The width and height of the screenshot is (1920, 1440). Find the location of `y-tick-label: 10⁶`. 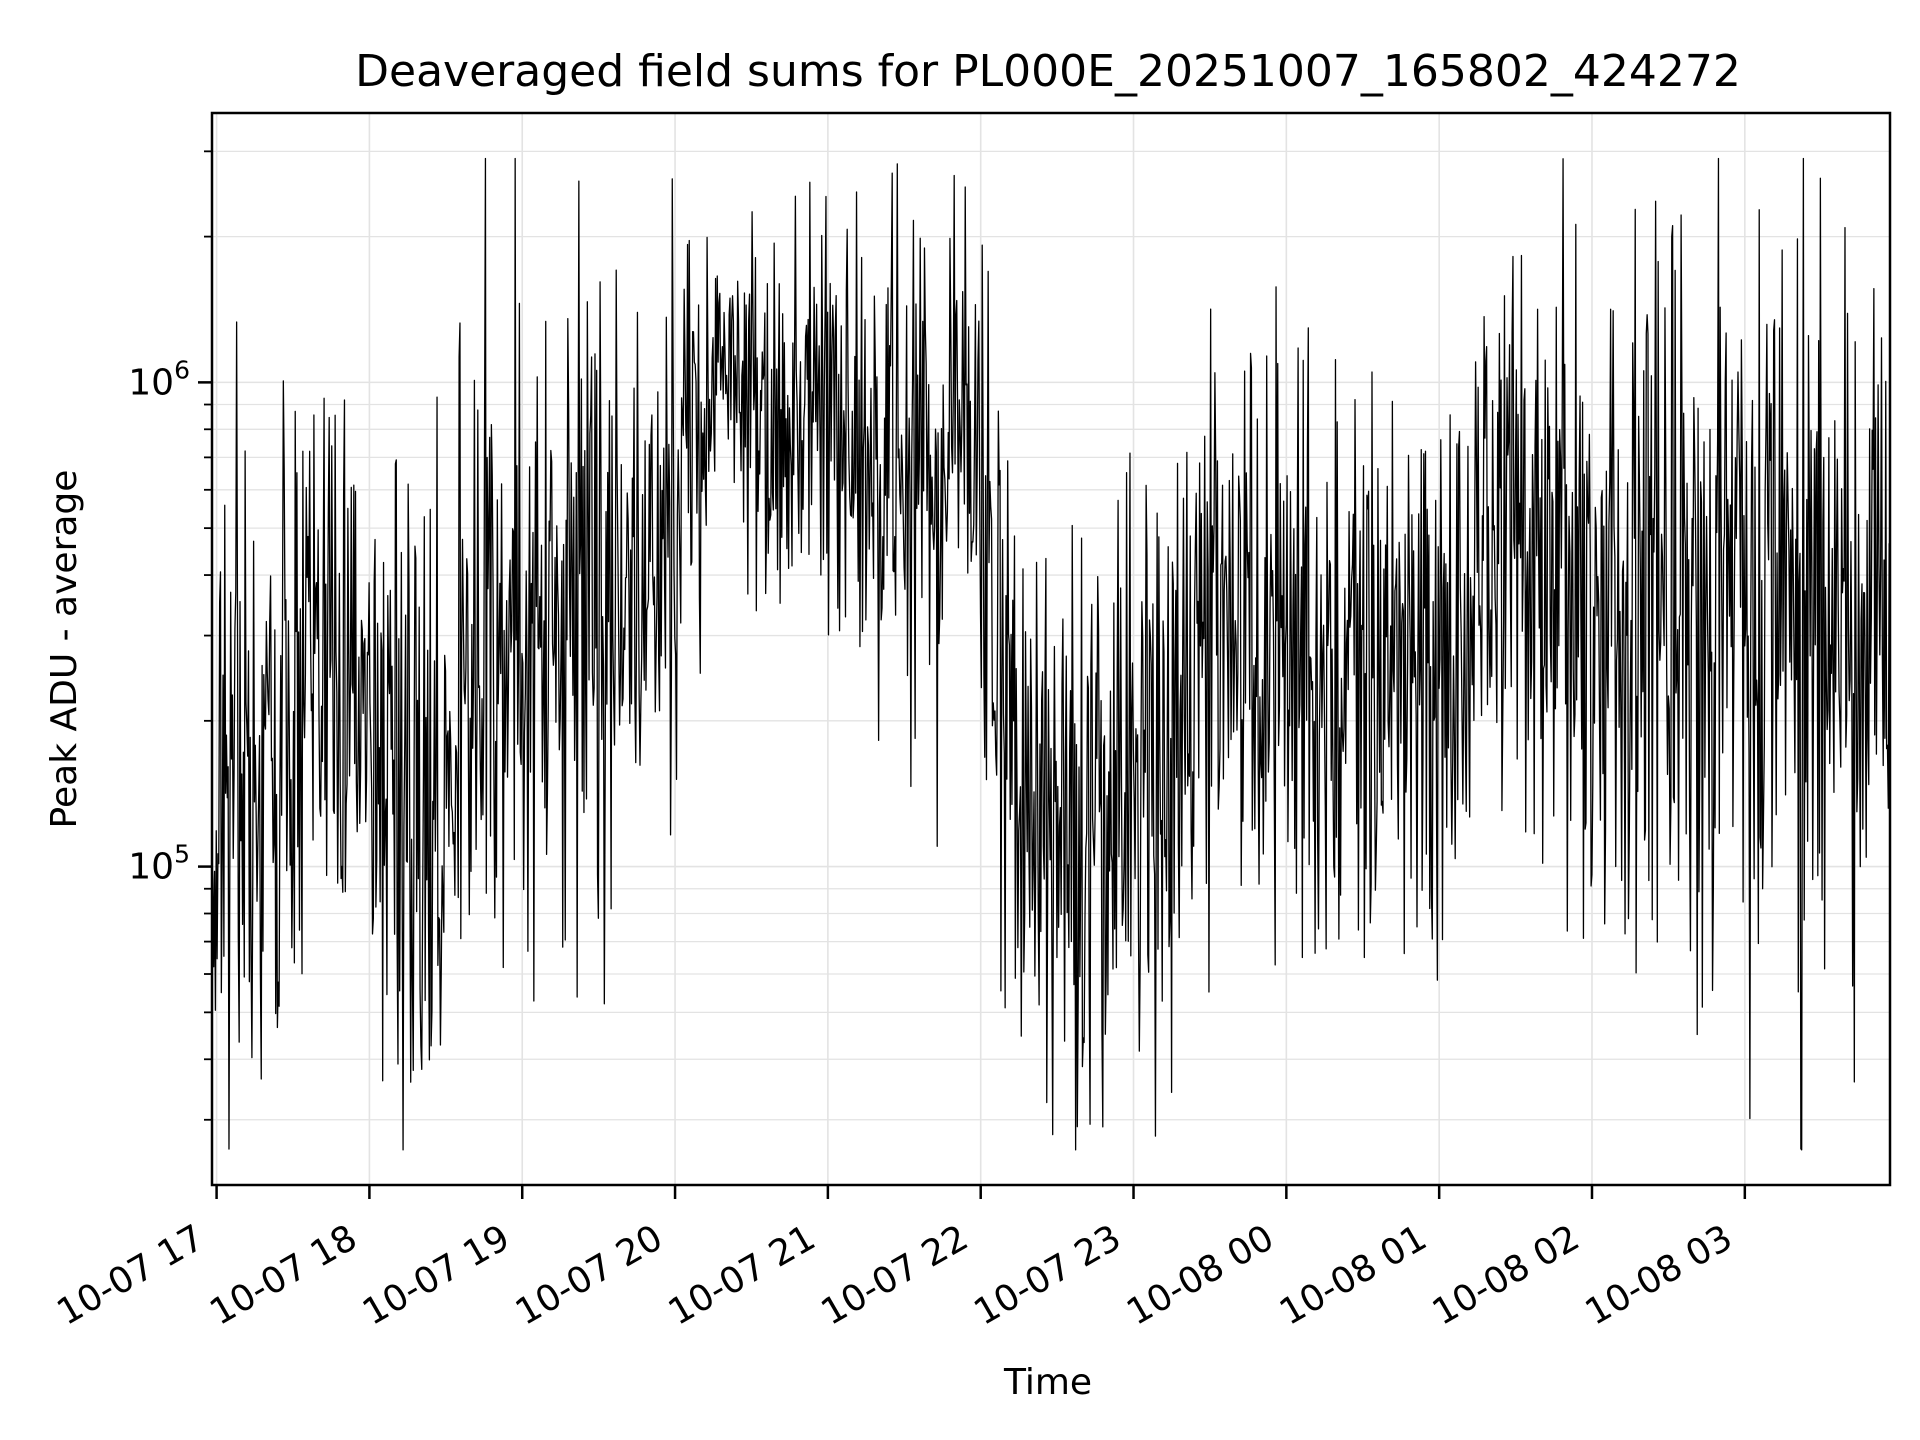

y-tick-label: 10⁶ is located at coordinates (159, 379).